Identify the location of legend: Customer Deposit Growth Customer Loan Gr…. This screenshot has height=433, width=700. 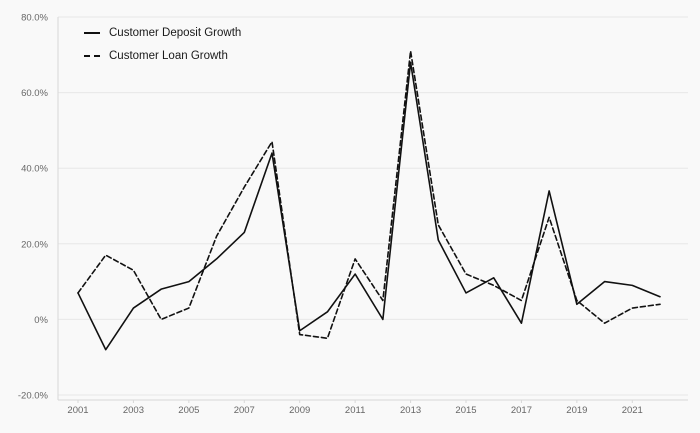
(162, 44).